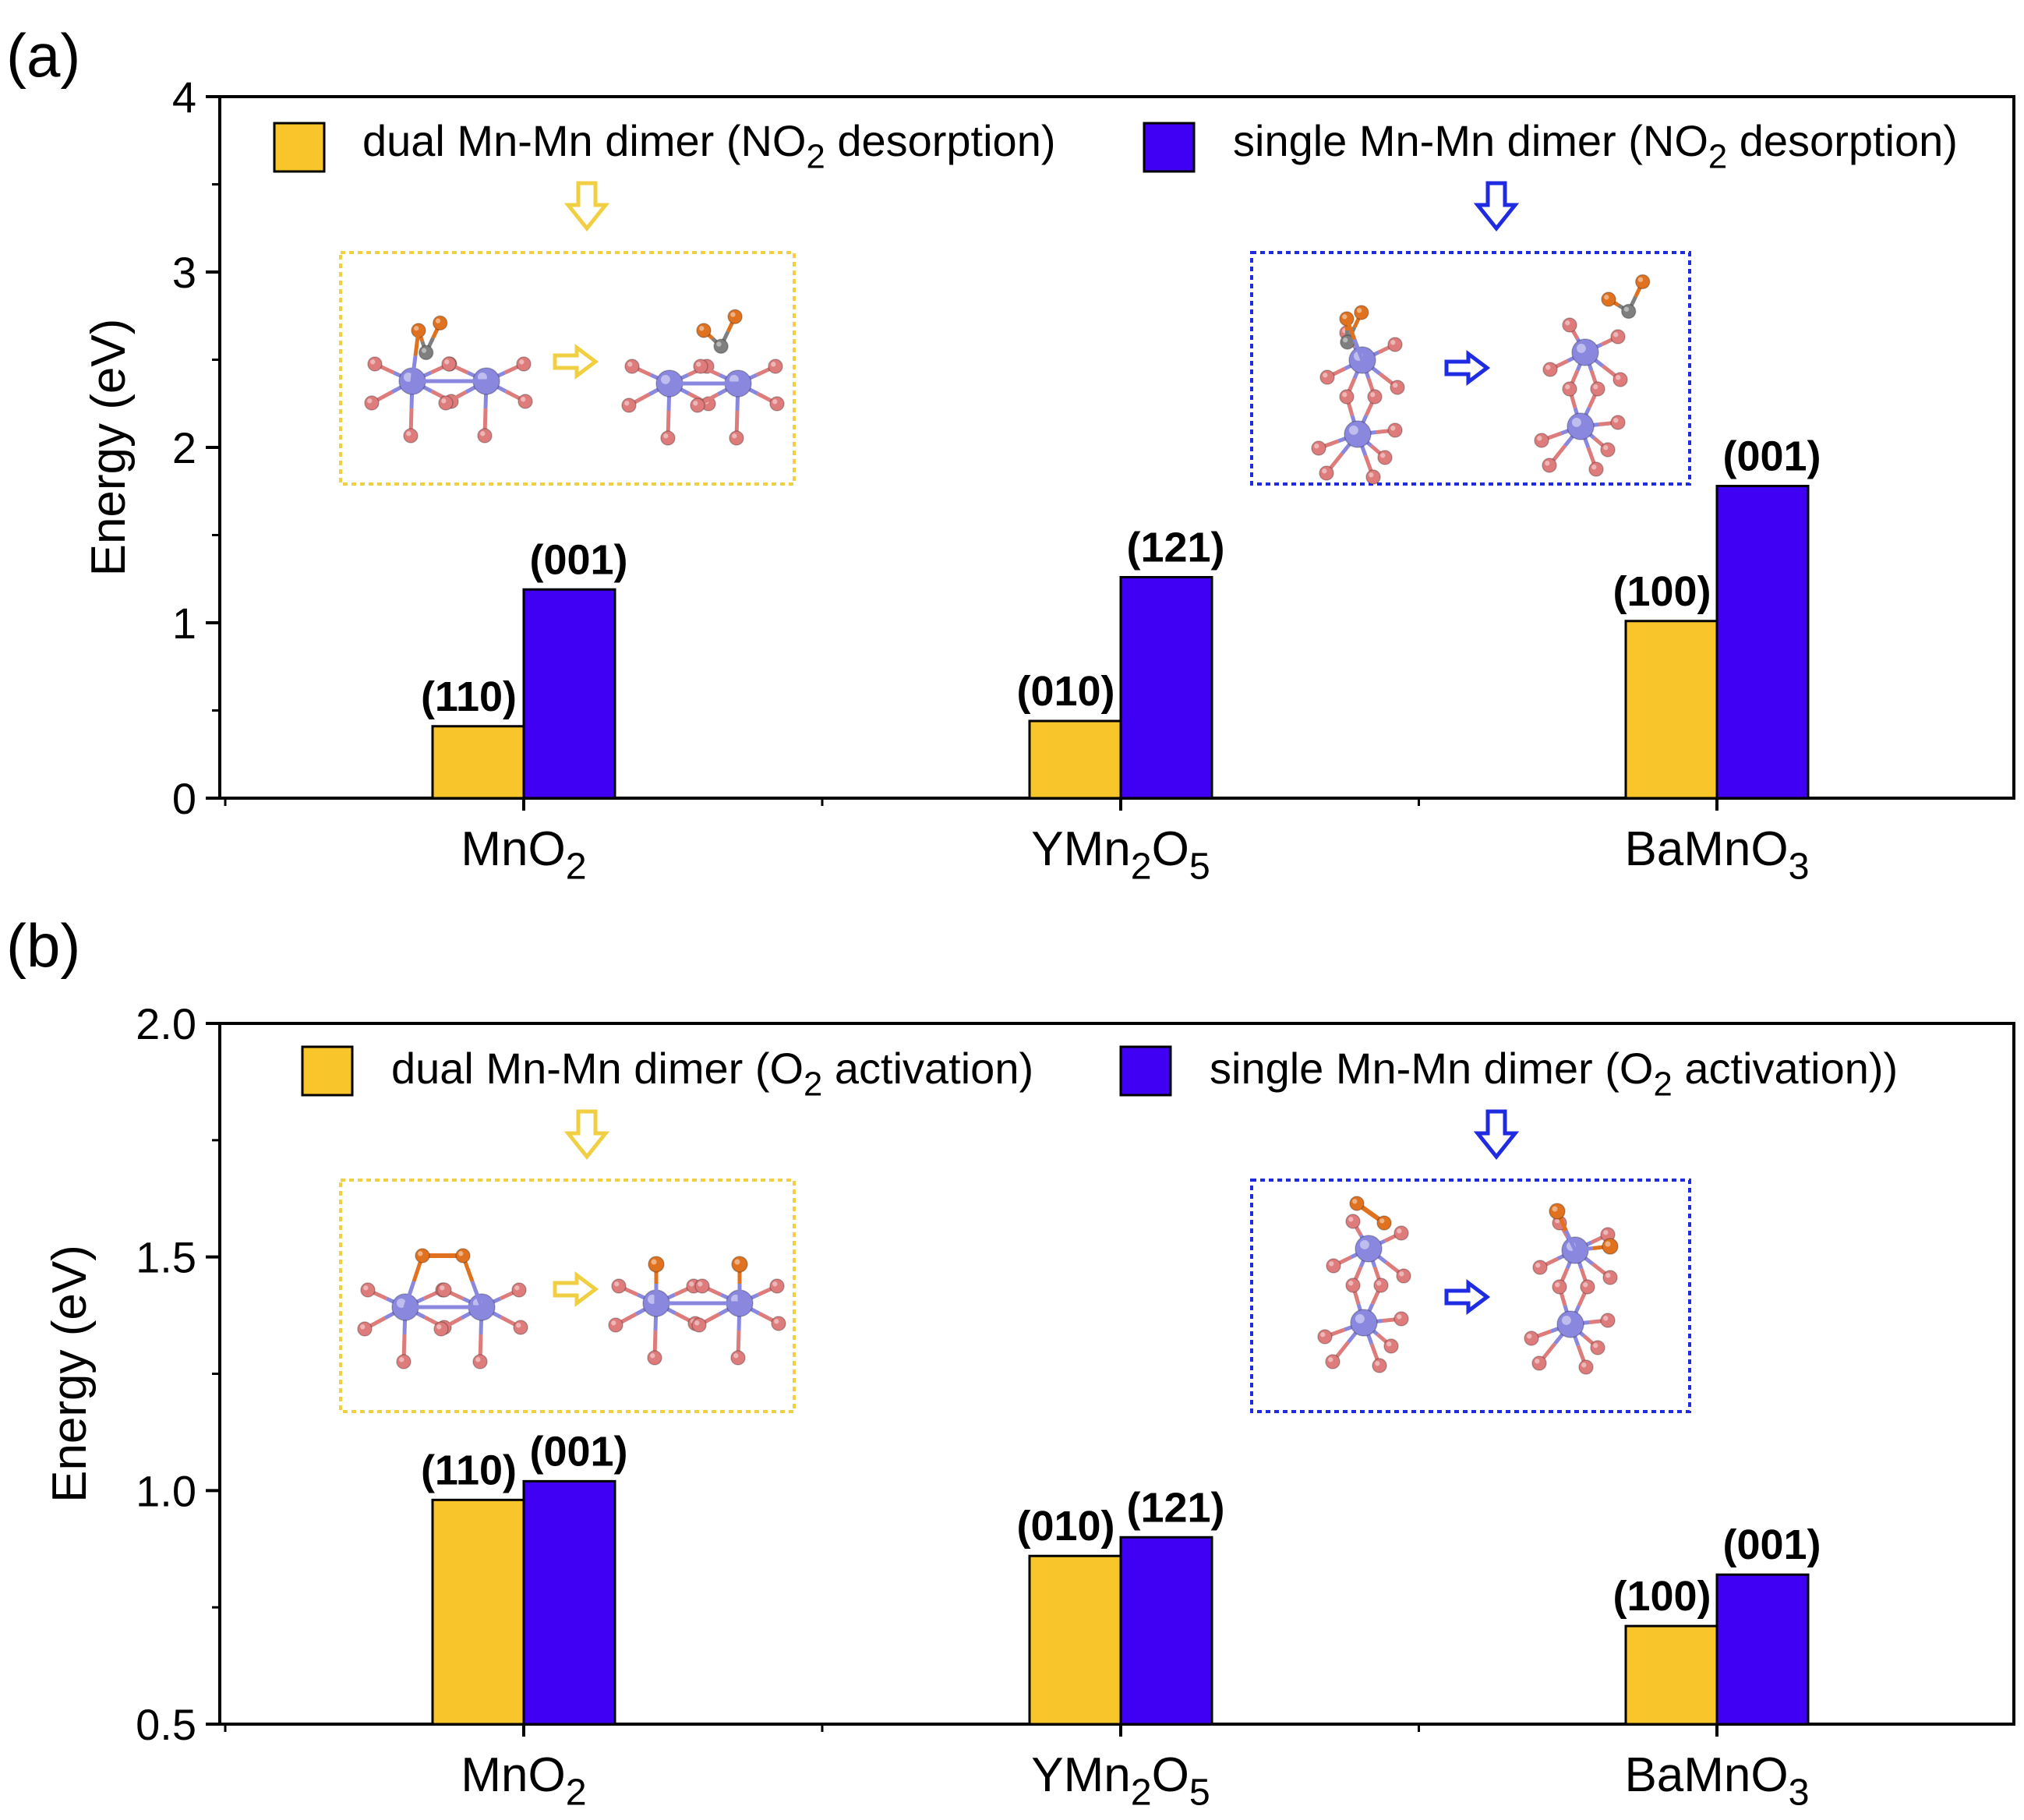 Image resolution: width=2024 pixels, height=1820 pixels. What do you see at coordinates (469, 1470) in the screenshot?
I see `facet-label: (110)` at bounding box center [469, 1470].